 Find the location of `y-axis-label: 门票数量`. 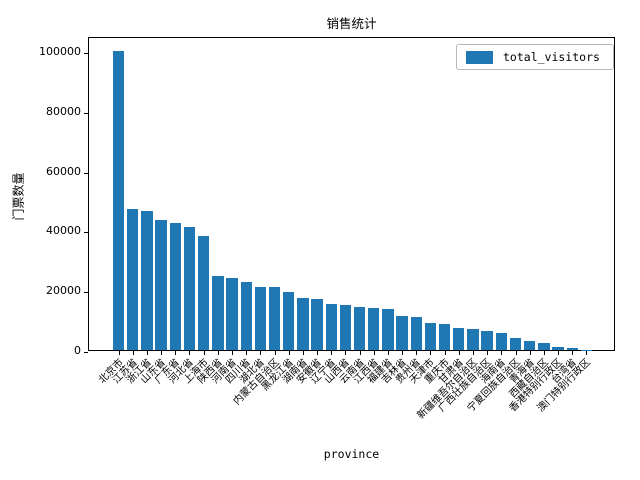

y-axis-label: 门票数量 is located at coordinates (18, 196).